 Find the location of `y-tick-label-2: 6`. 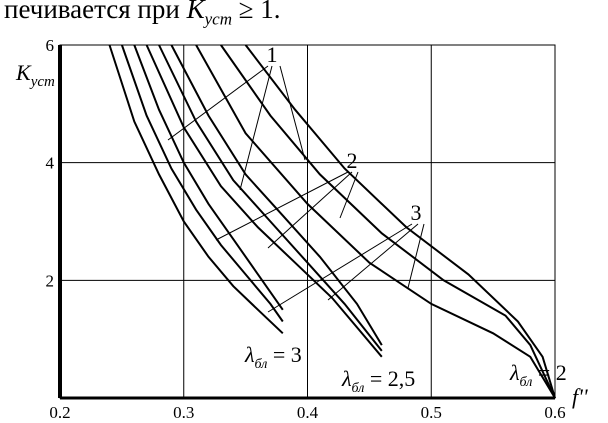

y-tick-label-2: 6 is located at coordinates (50, 45).